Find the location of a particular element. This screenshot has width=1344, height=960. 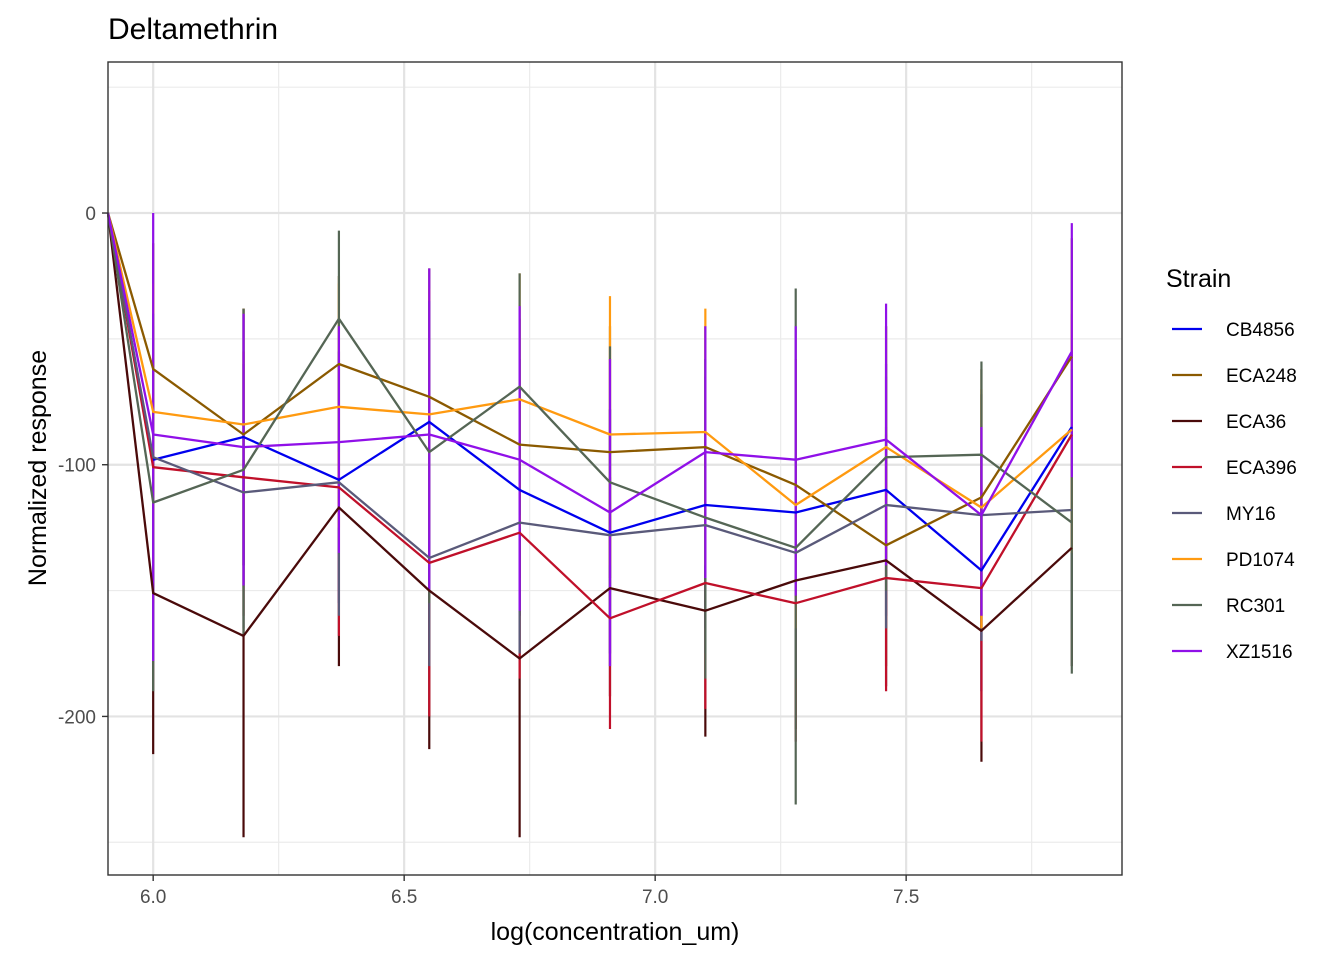

x-axis-title: log(concentration_um) is located at coordinates (615, 932).